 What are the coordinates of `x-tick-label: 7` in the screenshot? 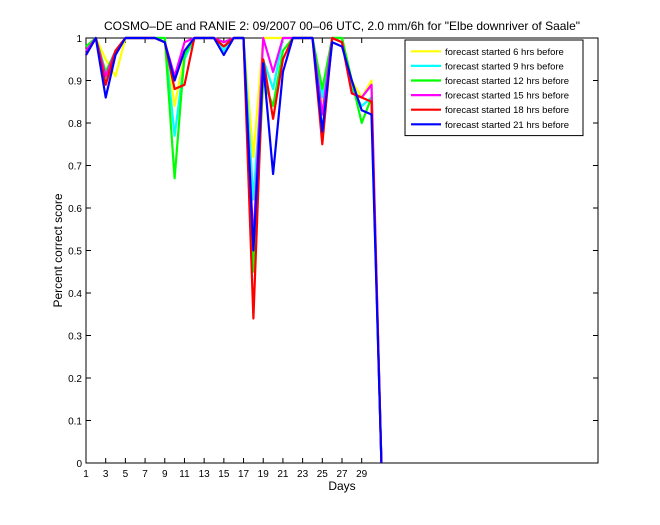 It's located at (145, 474).